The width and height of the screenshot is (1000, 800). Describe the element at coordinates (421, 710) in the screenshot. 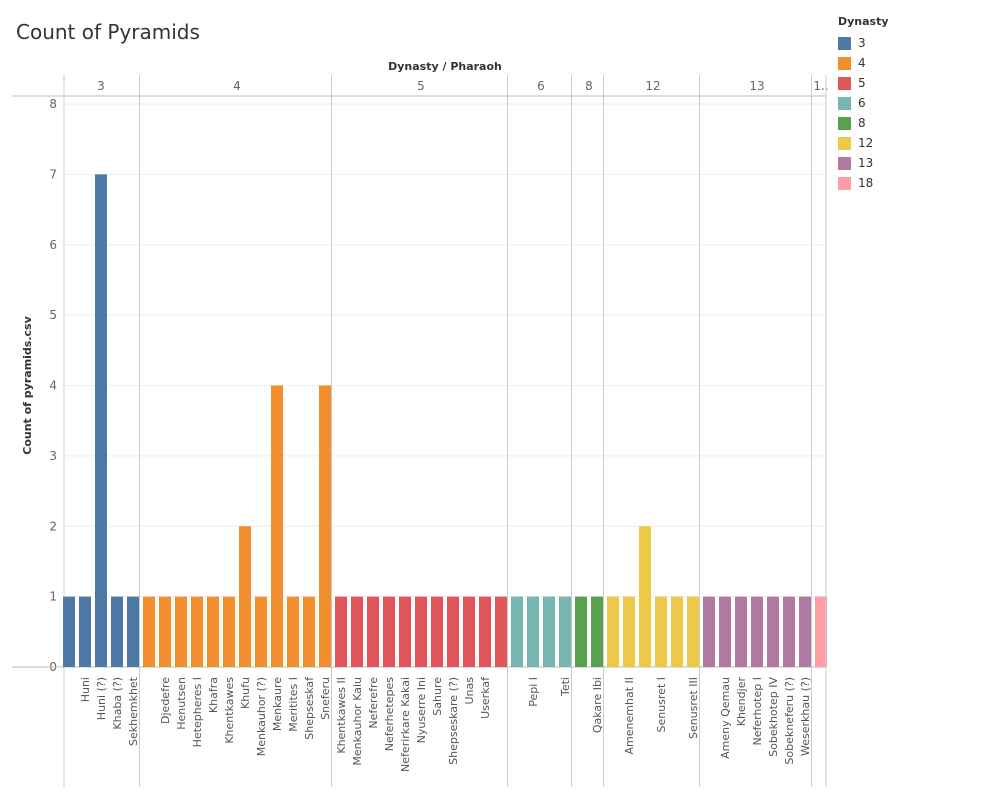

I see `x-tick-label: Nyuserre Ini` at that location.